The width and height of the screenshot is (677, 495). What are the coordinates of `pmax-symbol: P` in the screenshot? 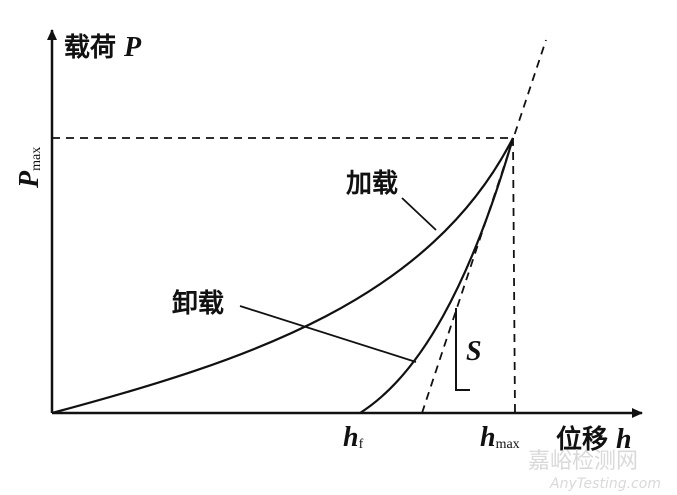 It's located at (29, 179).